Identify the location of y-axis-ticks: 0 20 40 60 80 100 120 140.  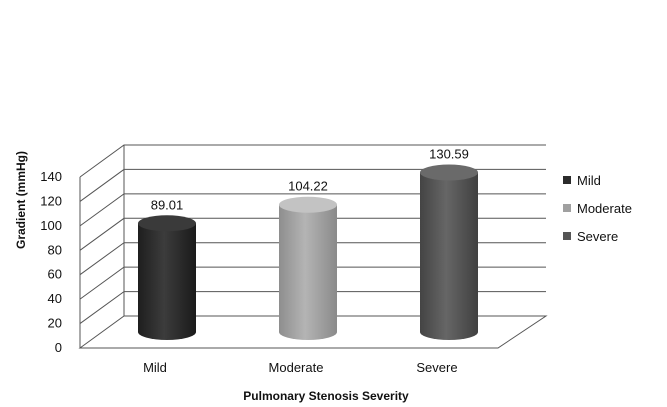
(51, 262).